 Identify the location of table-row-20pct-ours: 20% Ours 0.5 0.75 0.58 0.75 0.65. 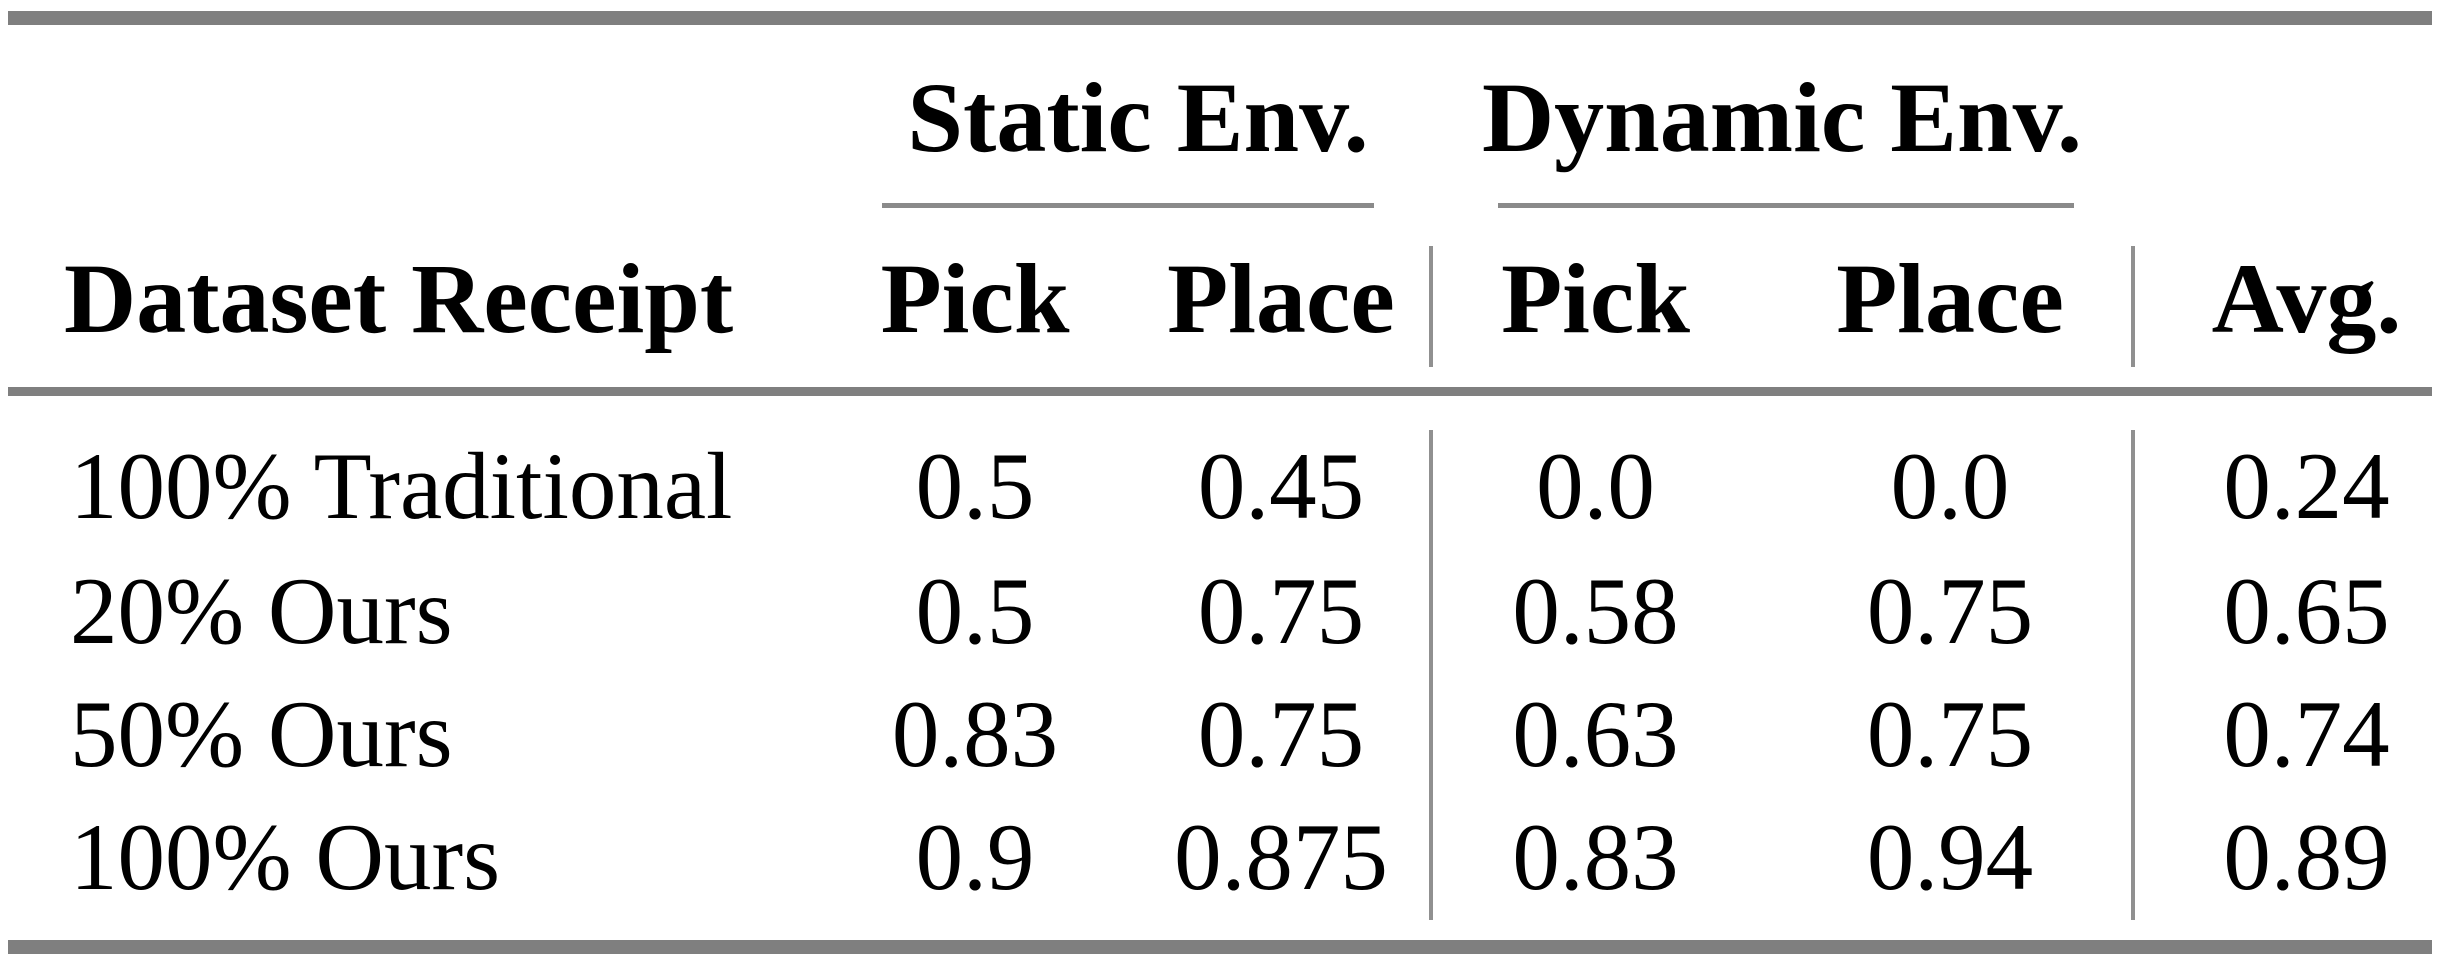
(1220, 601).